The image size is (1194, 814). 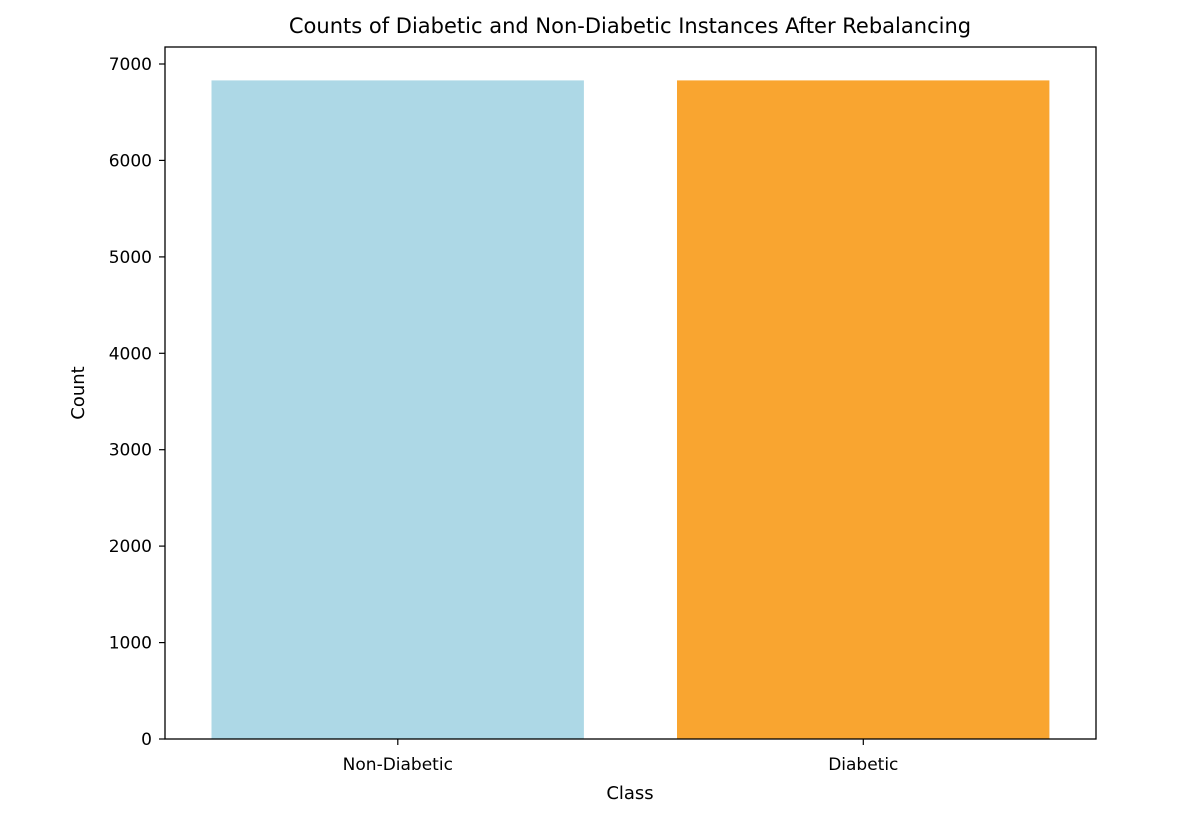 What do you see at coordinates (130, 258) in the screenshot?
I see `y-tick-label: 5000` at bounding box center [130, 258].